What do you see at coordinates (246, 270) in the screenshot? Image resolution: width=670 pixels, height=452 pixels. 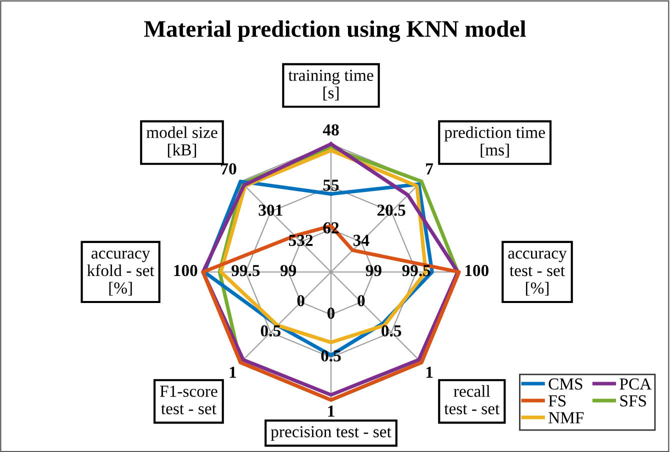 I see `text: 99.5` at bounding box center [246, 270].